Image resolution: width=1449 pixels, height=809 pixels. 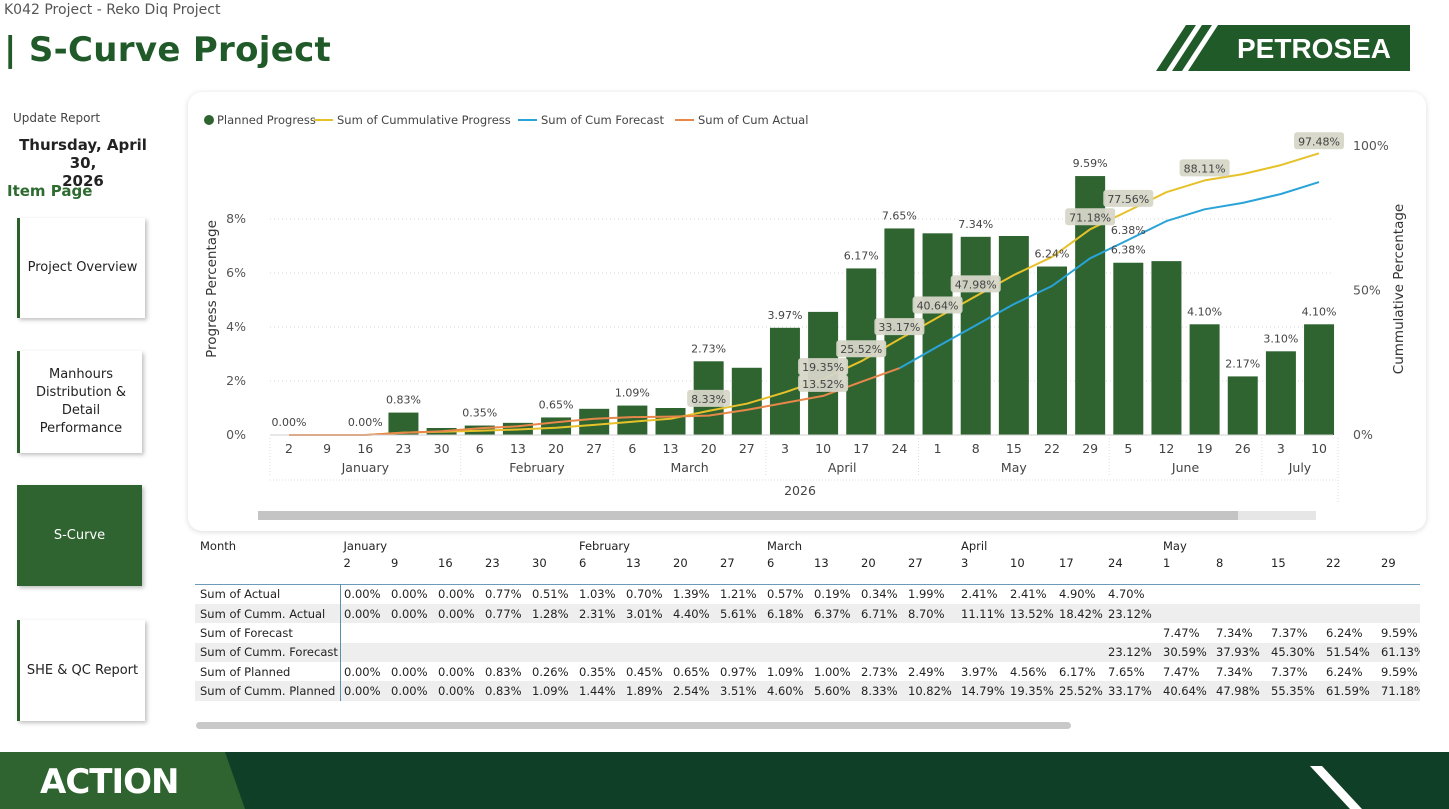 What do you see at coordinates (597, 594) in the screenshot?
I see `table-cell: 1.03%` at bounding box center [597, 594].